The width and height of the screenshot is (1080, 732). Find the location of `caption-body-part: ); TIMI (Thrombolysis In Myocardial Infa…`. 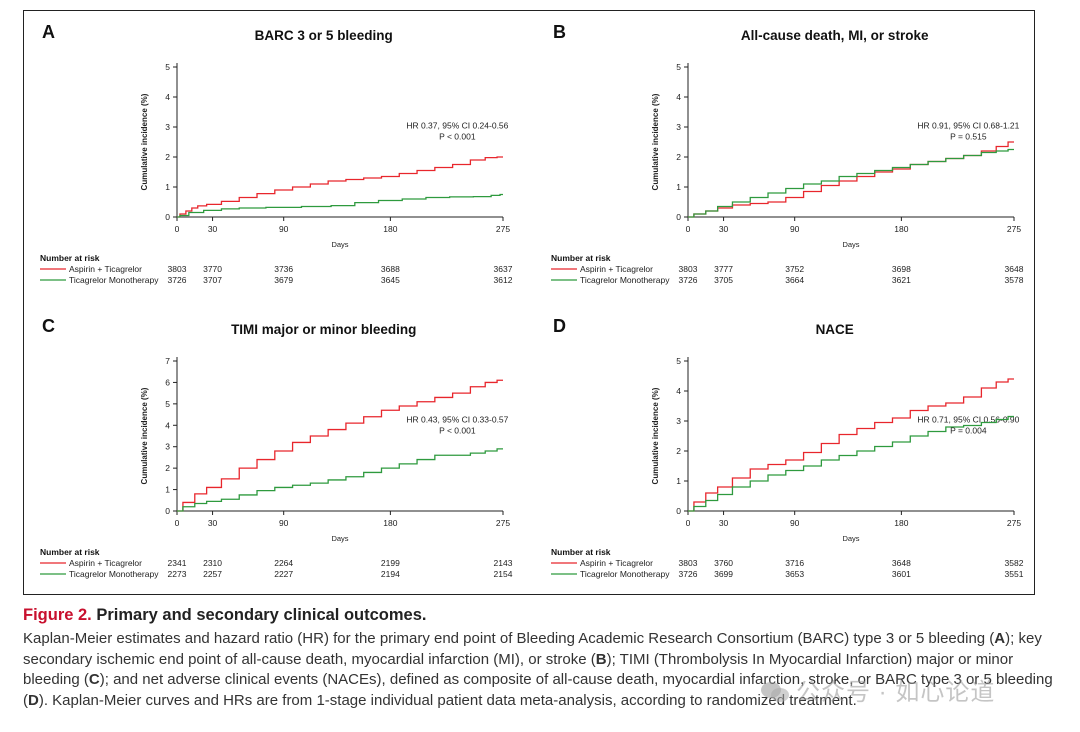

caption-body-part: ); TIMI (Thrombolysis In Myocardial Infa… is located at coordinates (518, 669).